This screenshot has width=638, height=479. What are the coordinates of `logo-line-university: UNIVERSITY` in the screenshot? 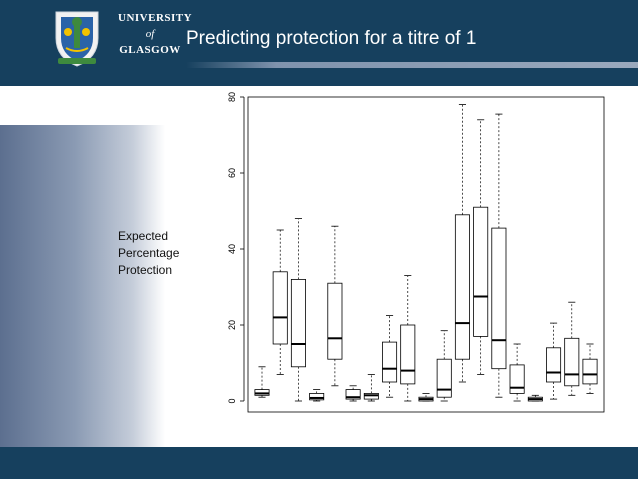 It's located at (155, 18).